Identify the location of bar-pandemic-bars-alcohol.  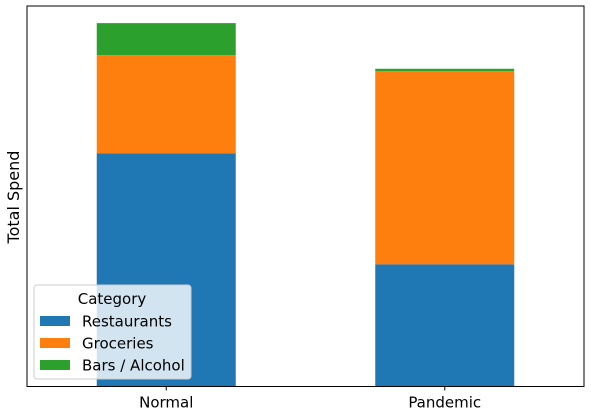
(445, 70).